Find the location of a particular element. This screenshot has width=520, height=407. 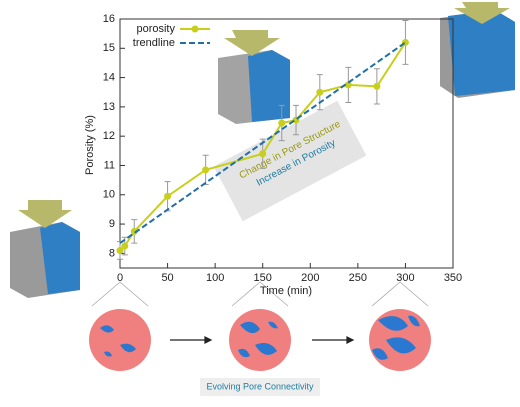

x-axis-label: Time (min) is located at coordinates (286, 291).